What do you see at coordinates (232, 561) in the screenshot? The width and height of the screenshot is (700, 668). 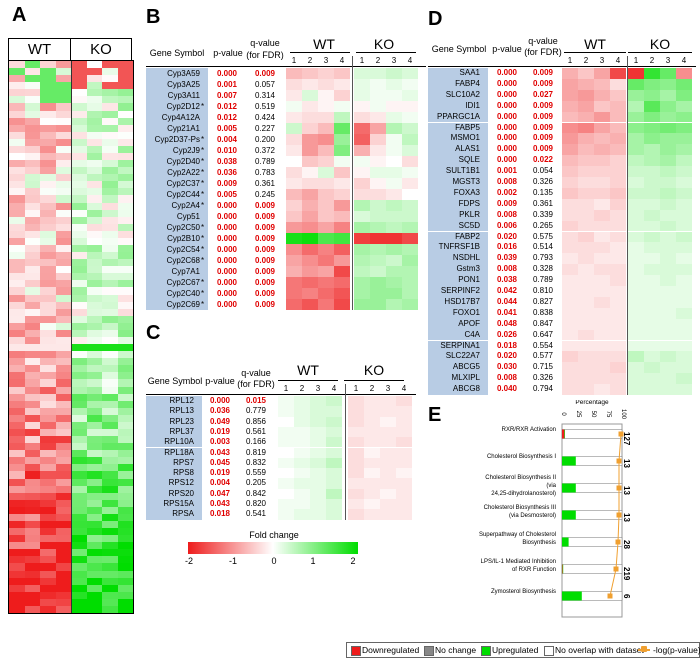 I see `fold-legend-tick-1: -1` at bounding box center [232, 561].